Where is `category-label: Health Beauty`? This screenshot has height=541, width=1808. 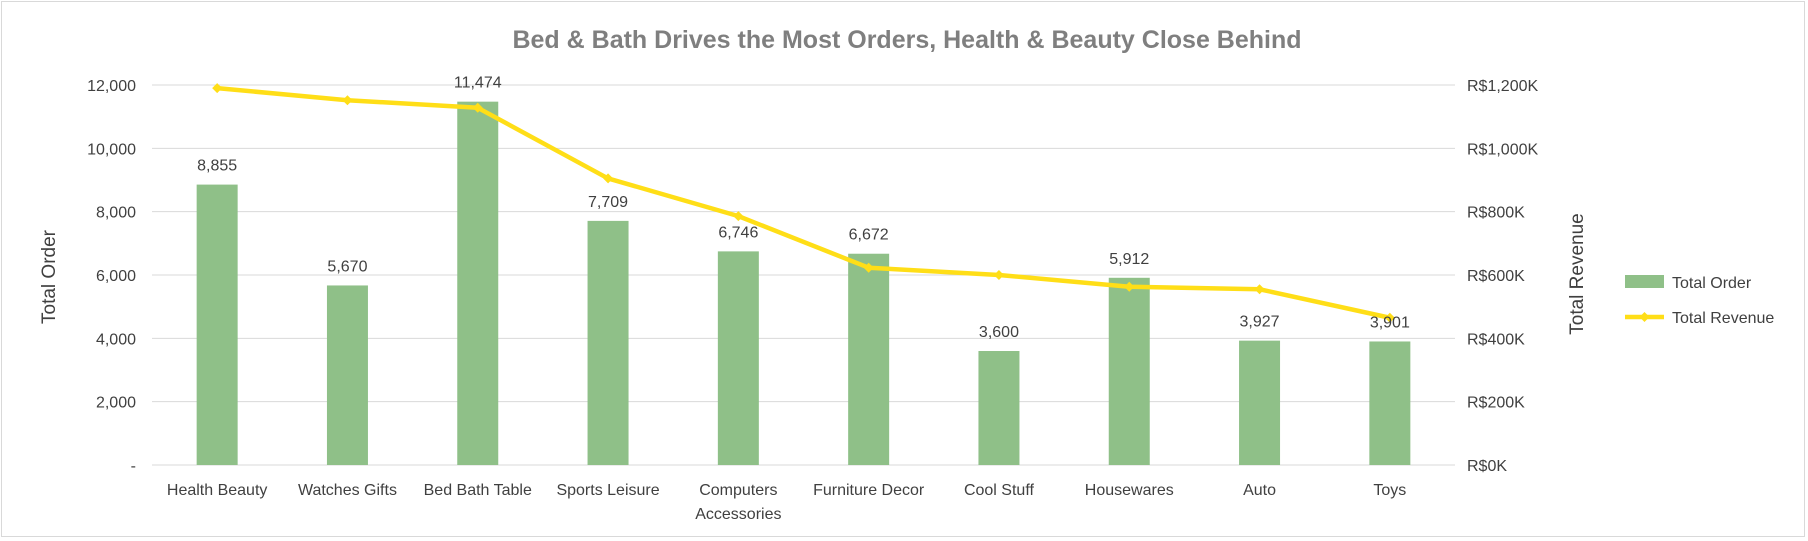
category-label: Health Beauty is located at coordinates (217, 490).